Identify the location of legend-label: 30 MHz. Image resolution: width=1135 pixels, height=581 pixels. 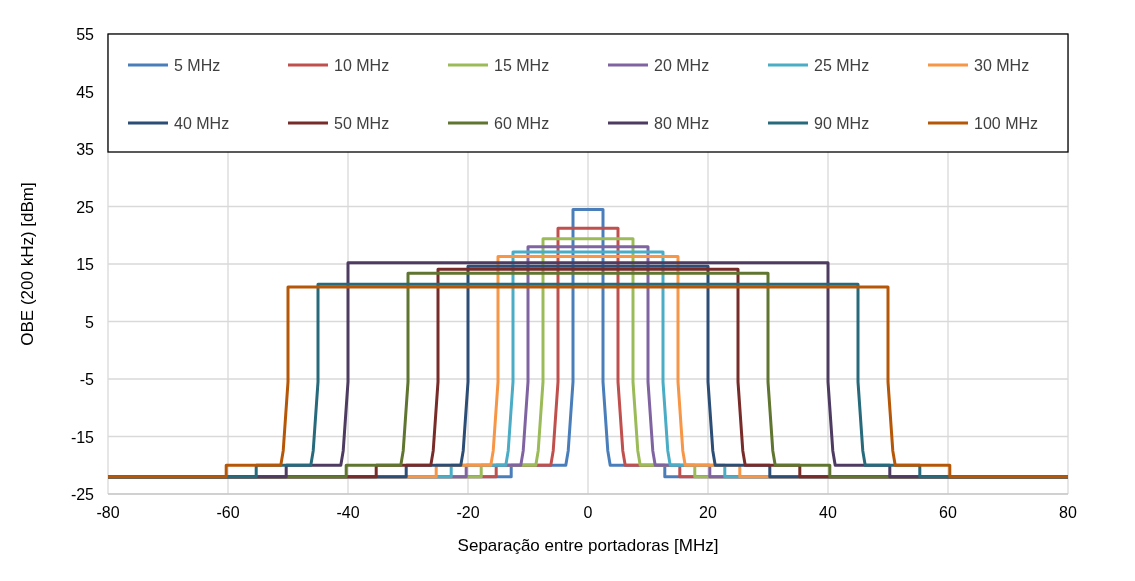
(1002, 65).